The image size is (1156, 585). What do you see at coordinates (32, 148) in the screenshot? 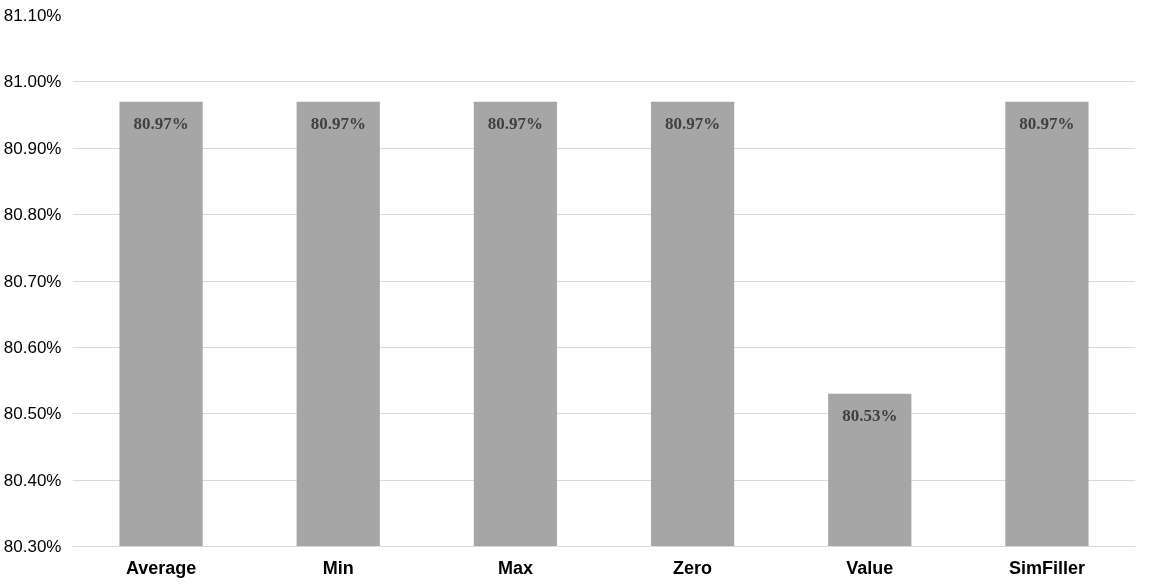
I see `y-tick-label: 80.90%` at bounding box center [32, 148].